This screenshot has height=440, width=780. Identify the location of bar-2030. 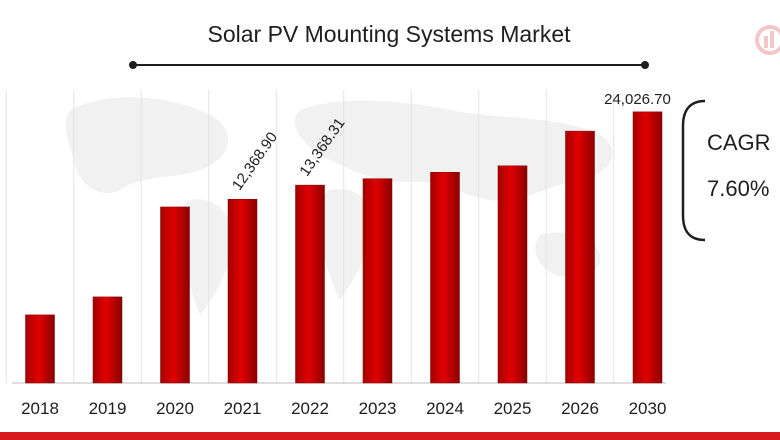
(647, 247).